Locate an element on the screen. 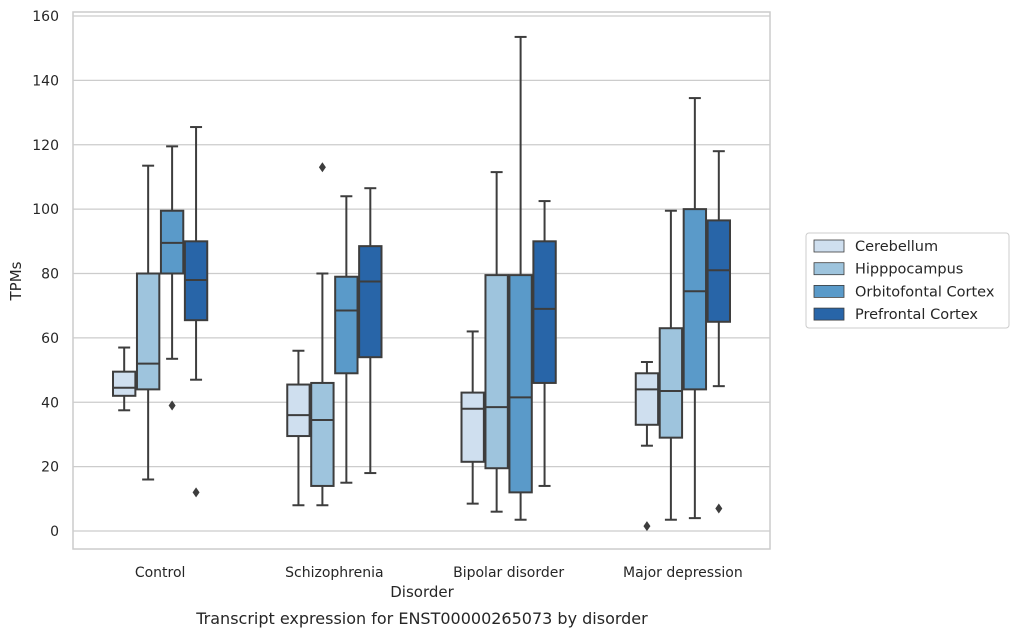  x-tick-label-0: Control is located at coordinates (160, 573).